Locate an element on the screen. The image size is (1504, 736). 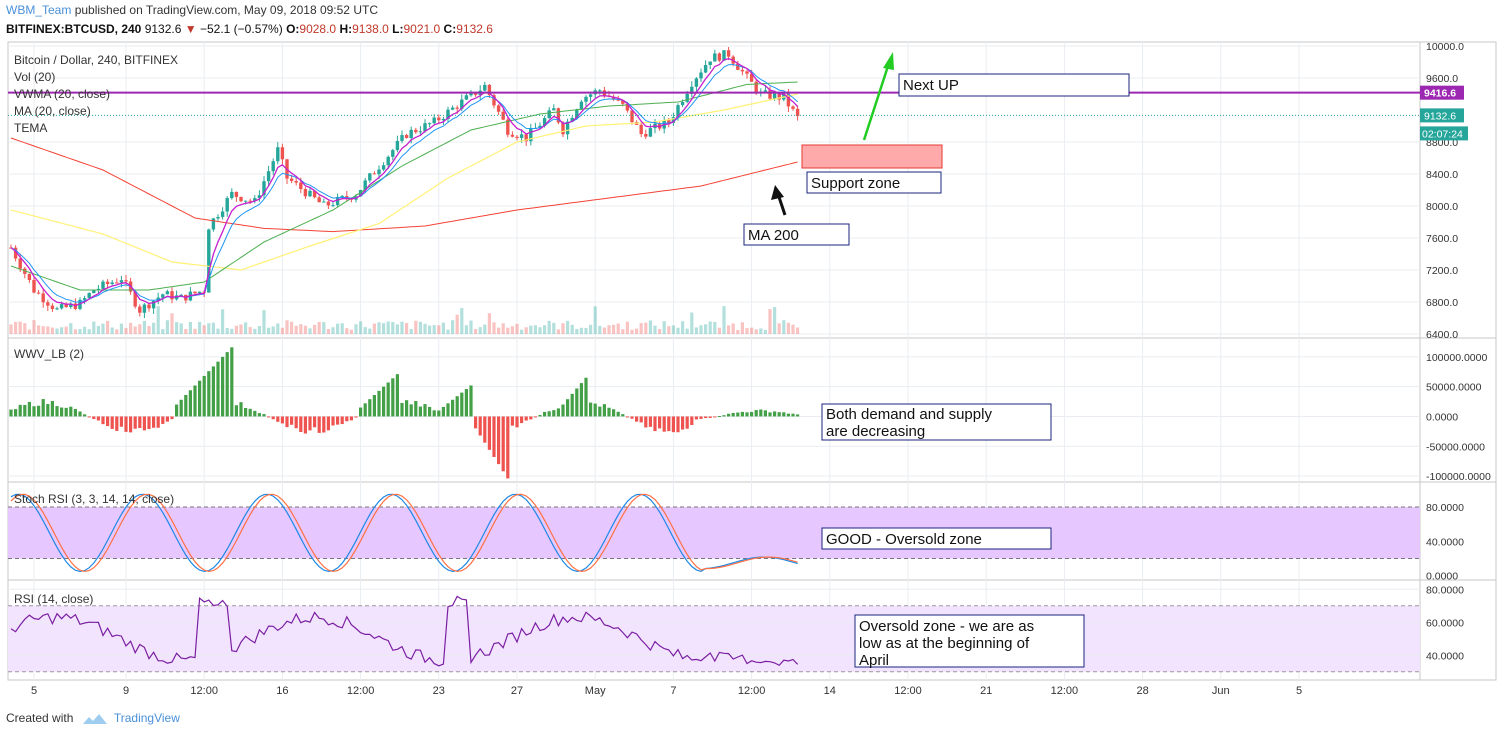
author-link: WBM_Team is located at coordinates (39, 10).